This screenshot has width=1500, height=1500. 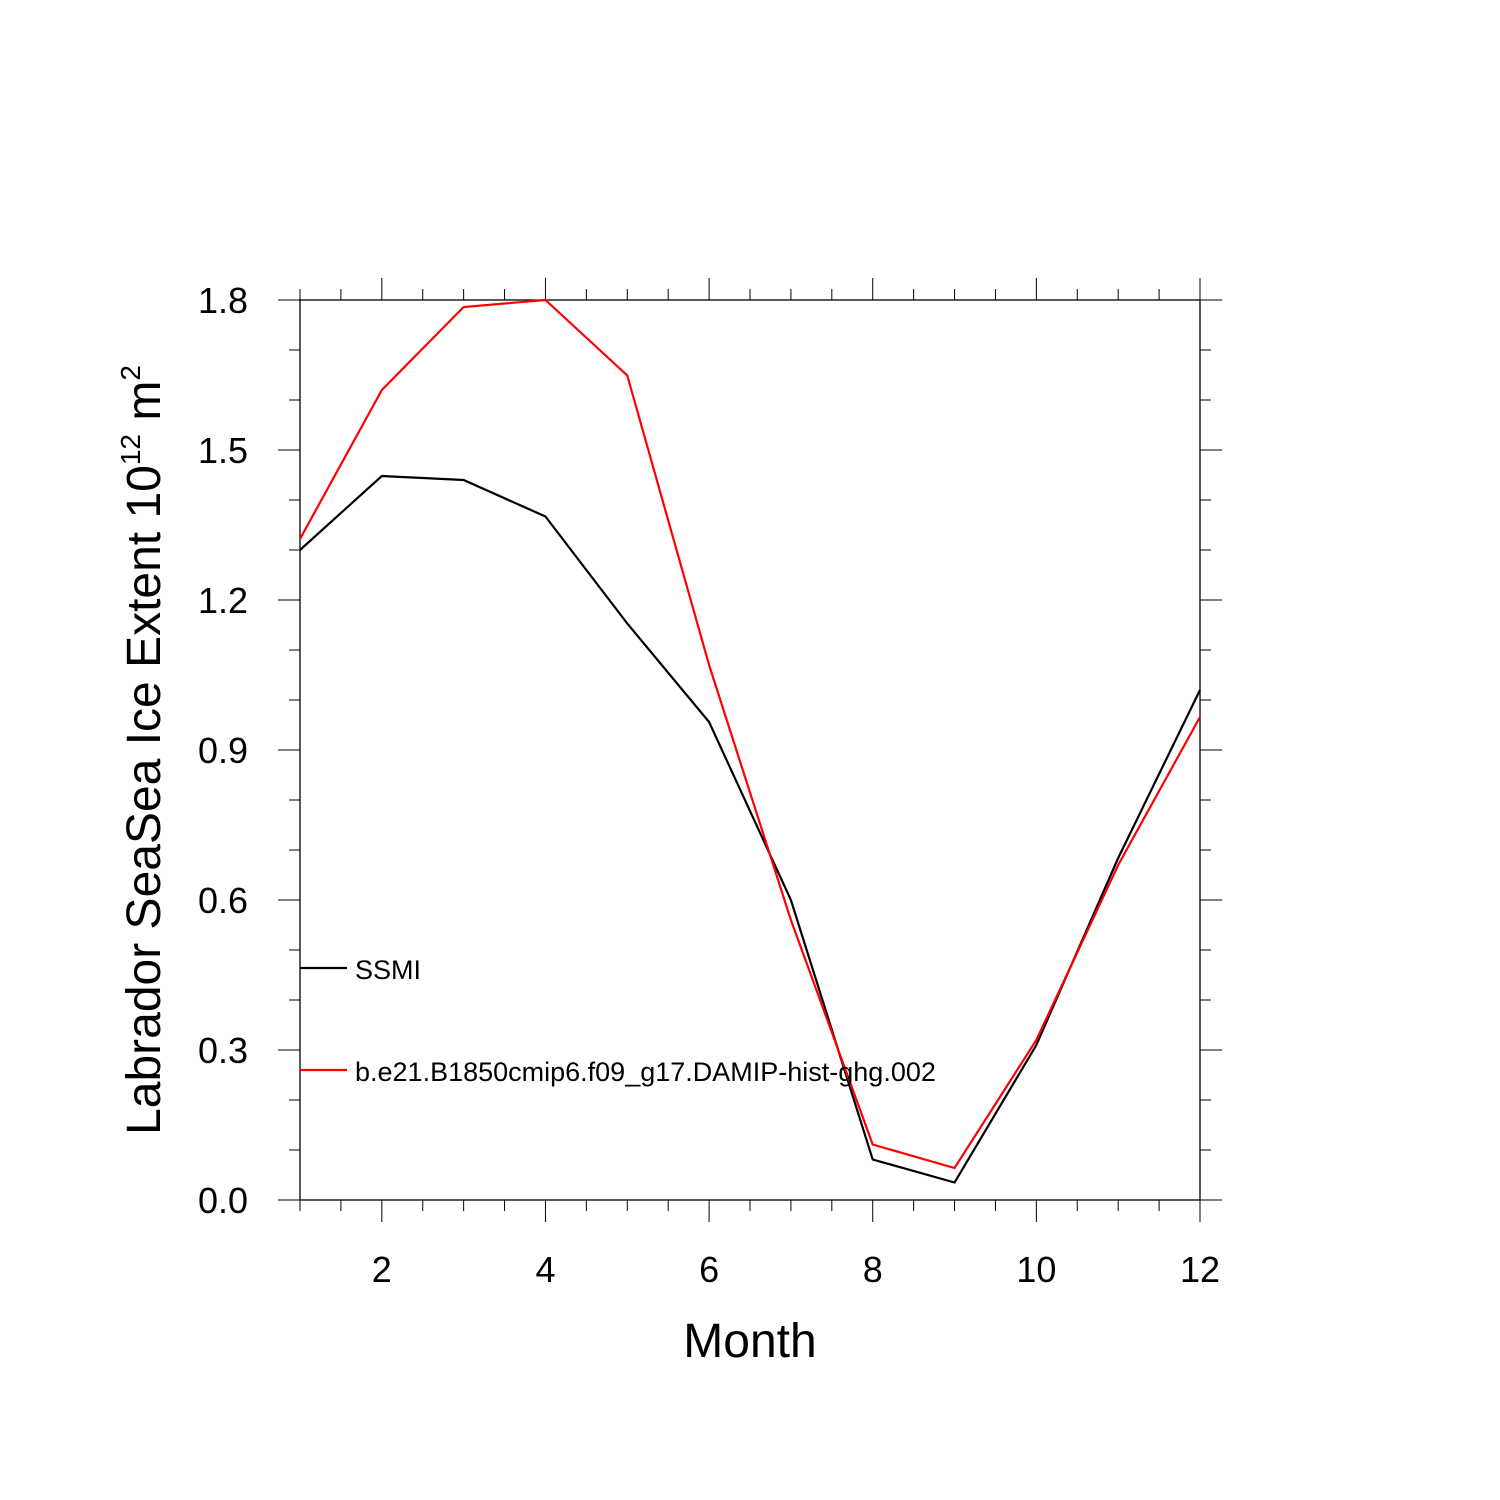 I want to click on y-tick-label: 0.9, so click(x=223, y=750).